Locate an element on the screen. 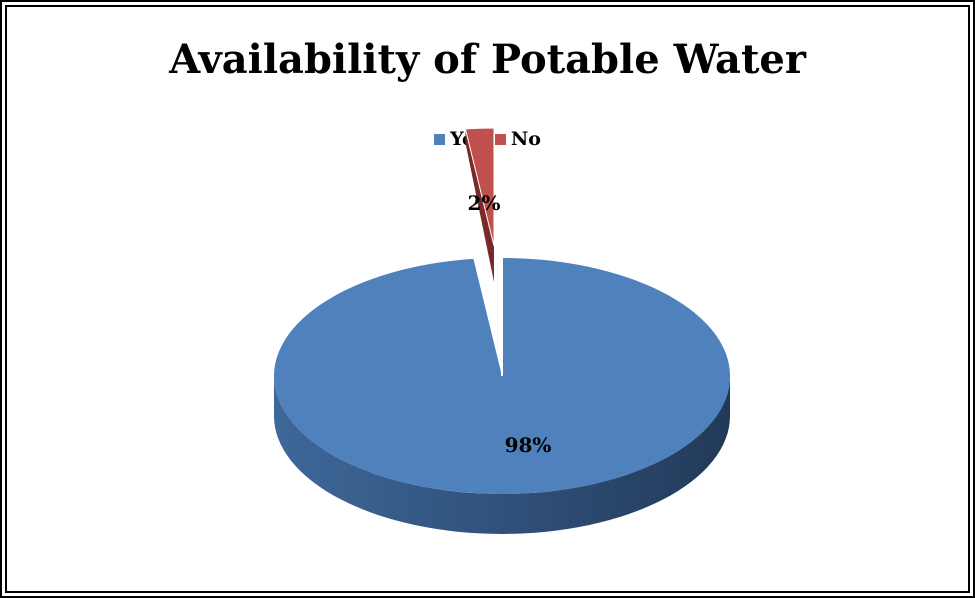 The height and width of the screenshot is (598, 975). pie-slice-no is located at coordinates (479, 187).